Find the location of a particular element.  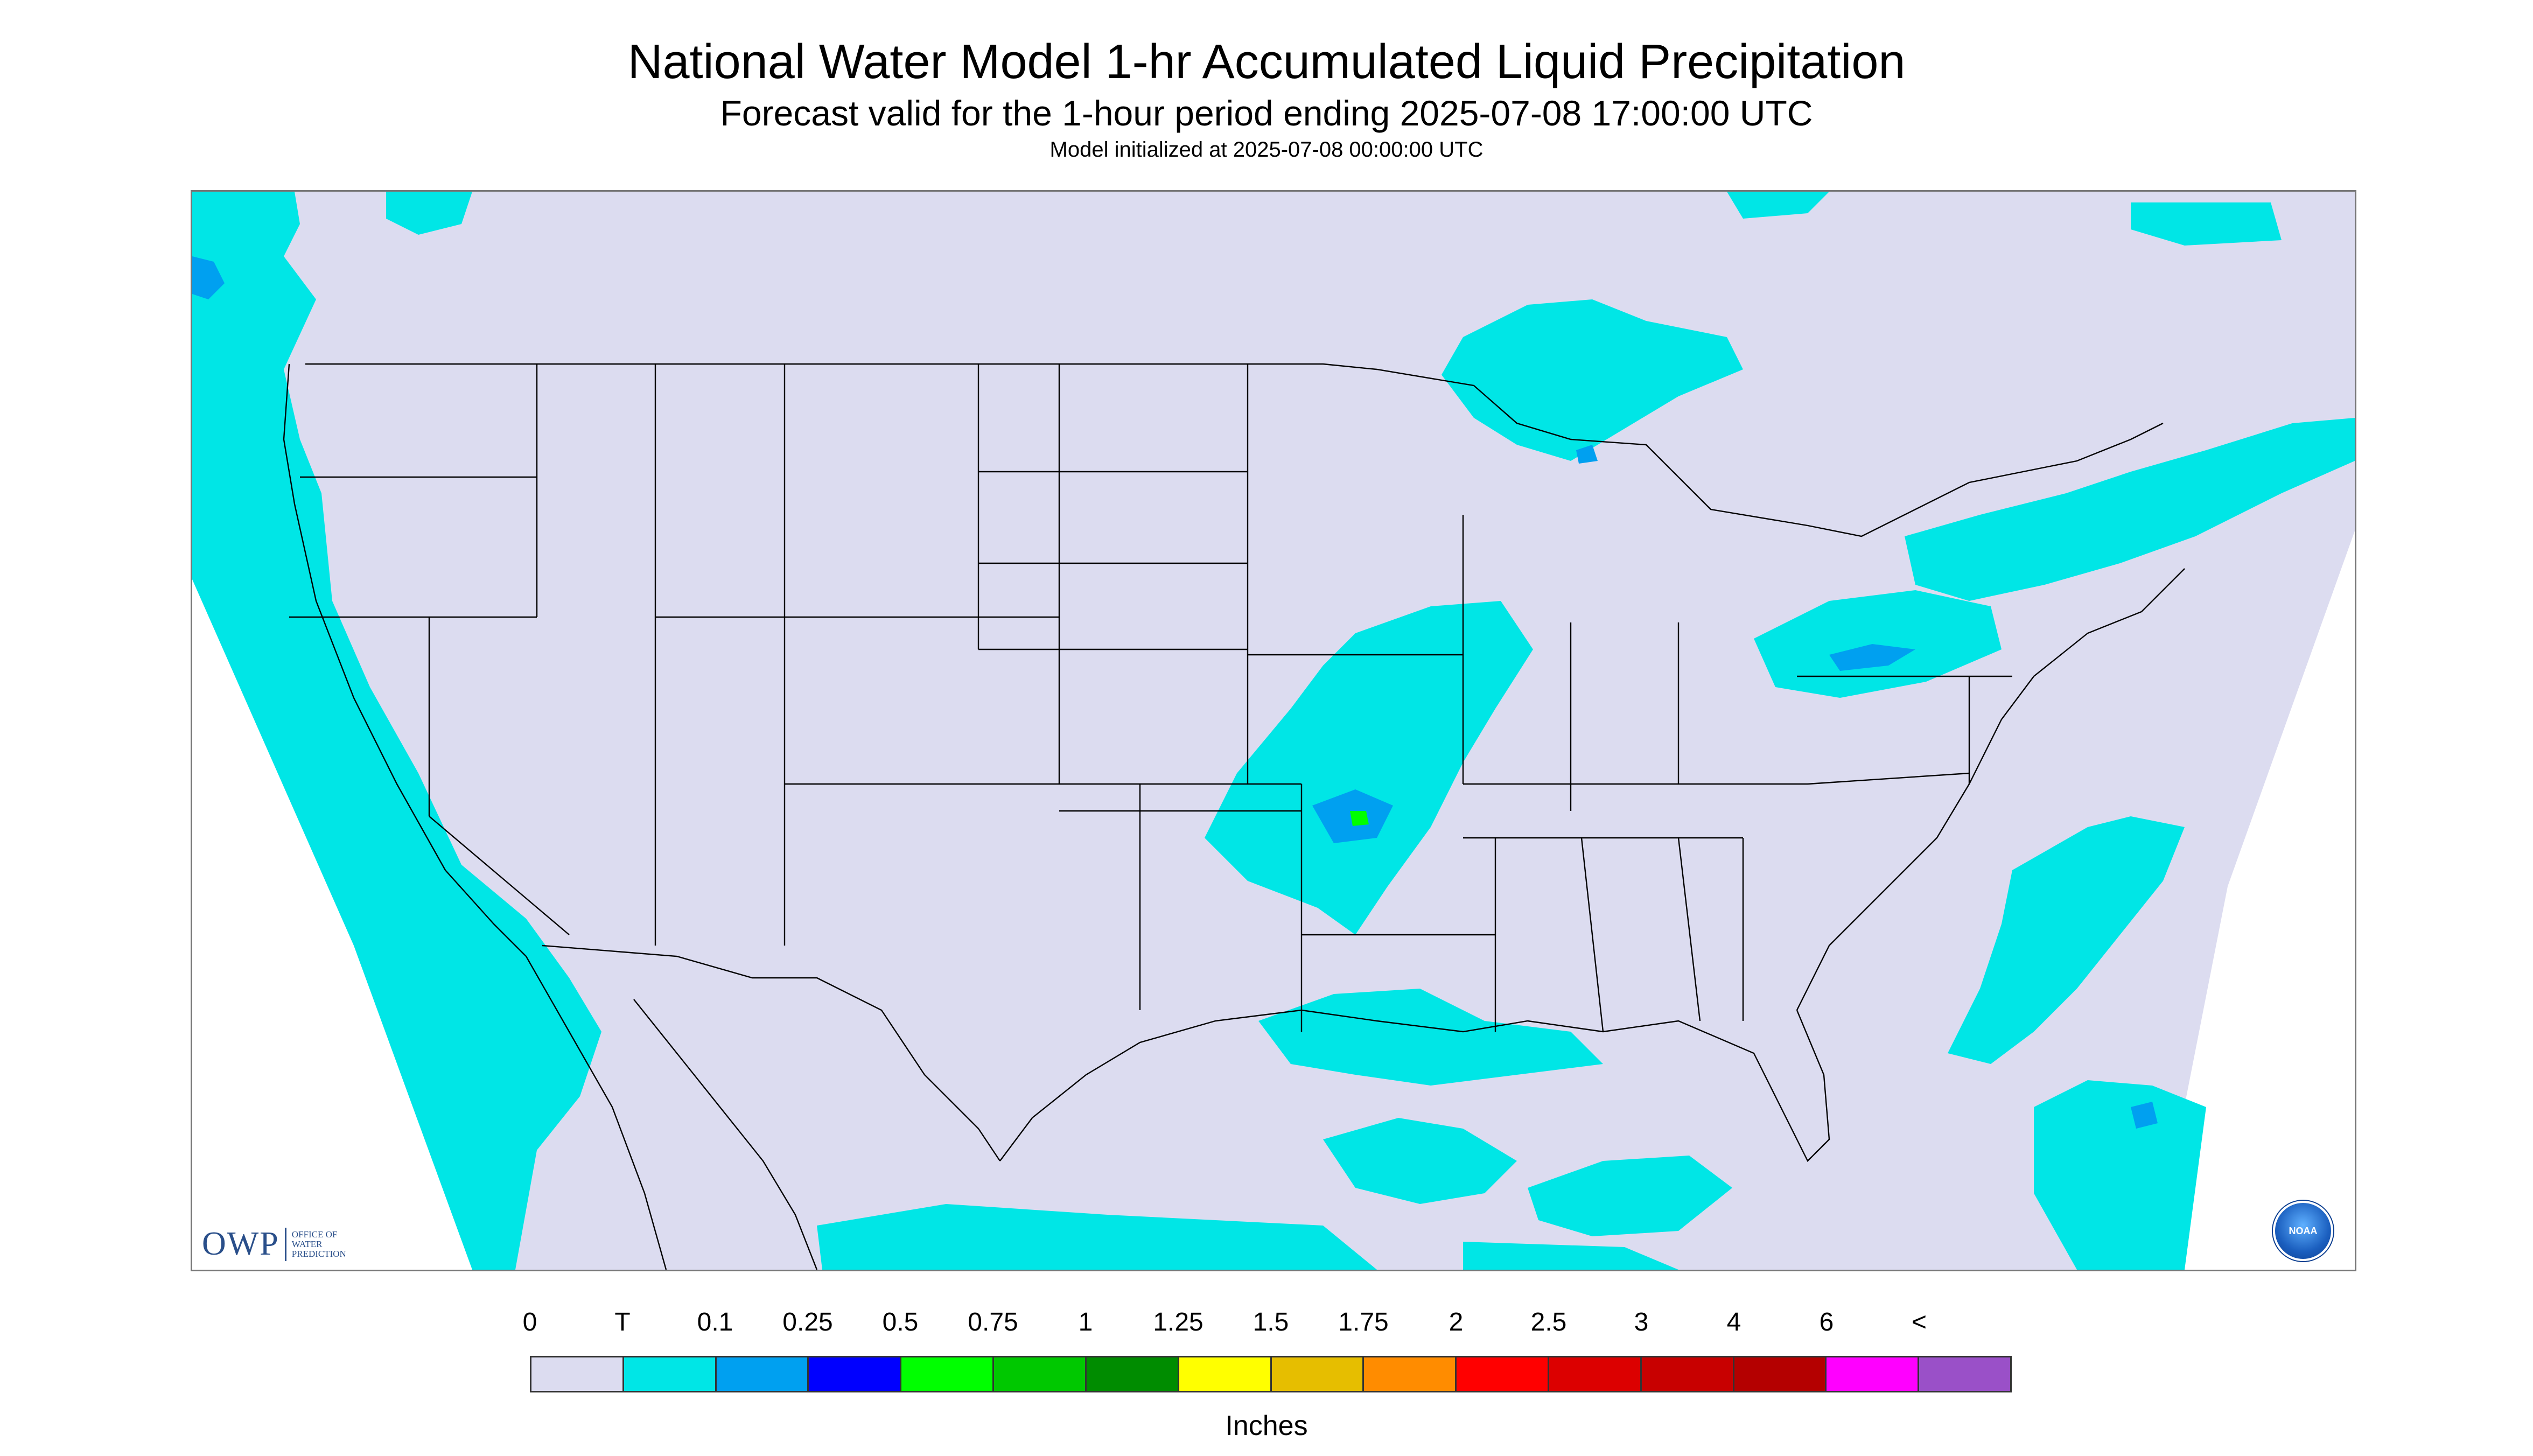

legend-tick-label: 2.5 is located at coordinates (1549, 1322).